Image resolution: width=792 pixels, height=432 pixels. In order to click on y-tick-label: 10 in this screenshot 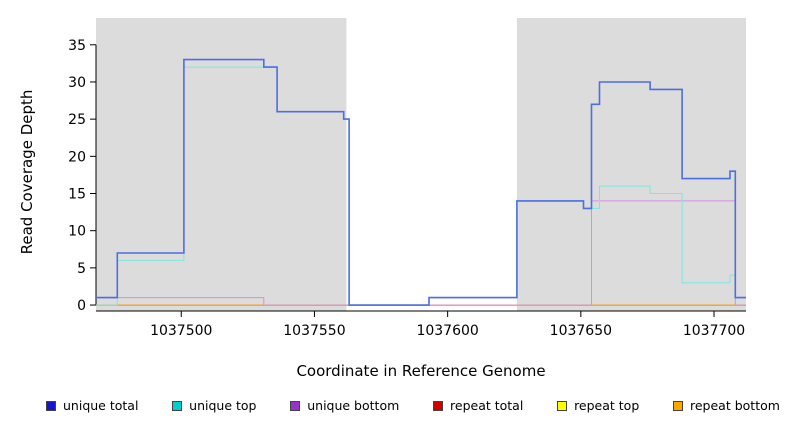, I will do `click(77, 232)`.